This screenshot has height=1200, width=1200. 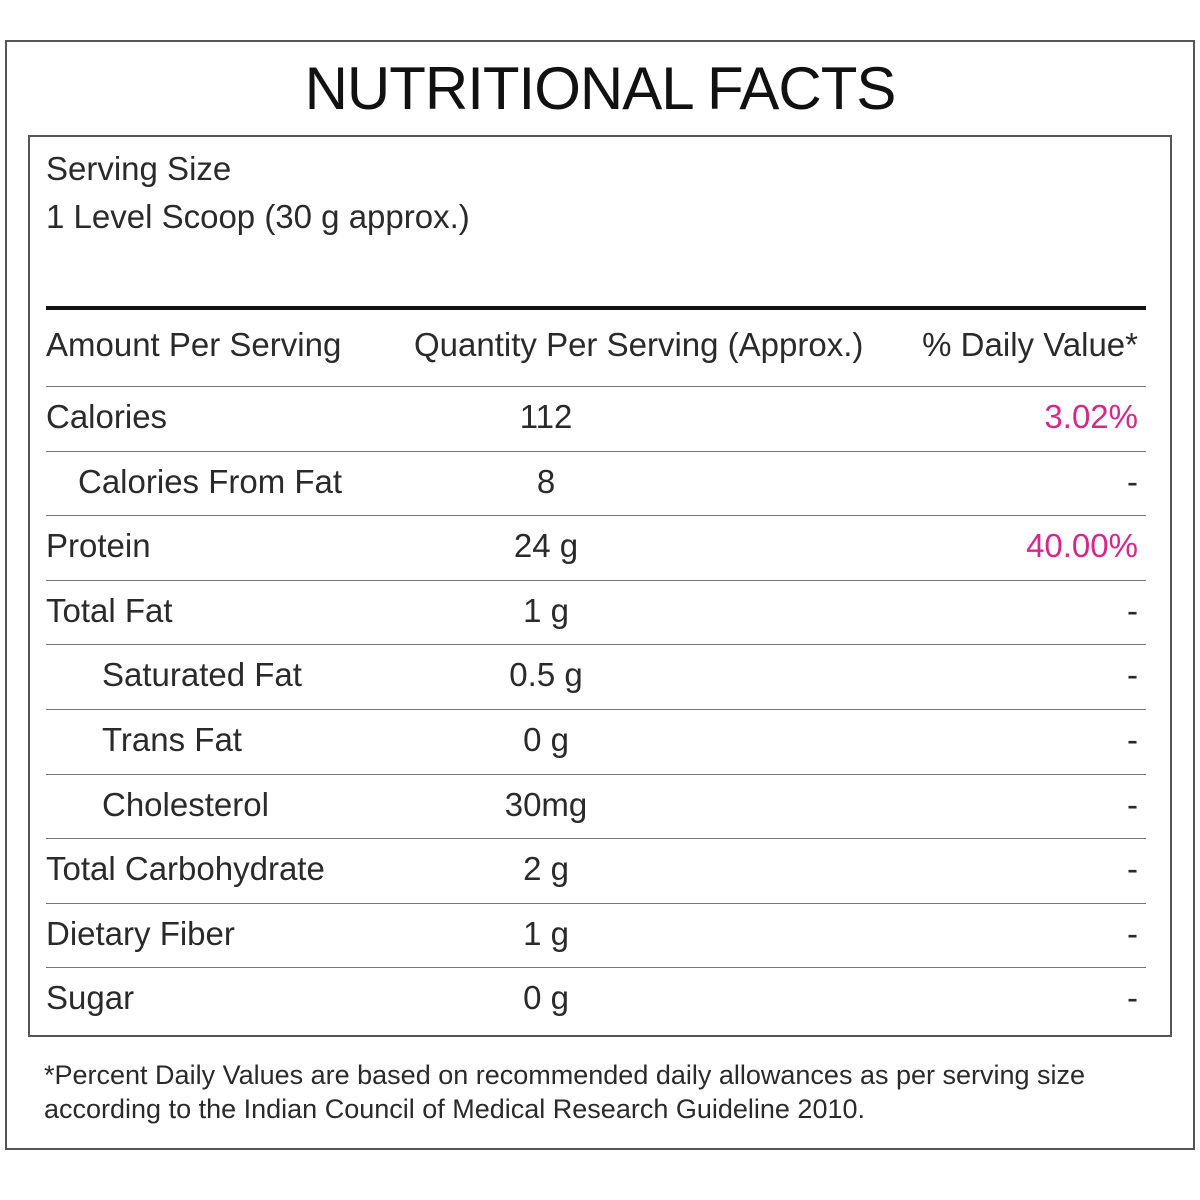 I want to click on nutrient-name: Total Fat, so click(x=109, y=610).